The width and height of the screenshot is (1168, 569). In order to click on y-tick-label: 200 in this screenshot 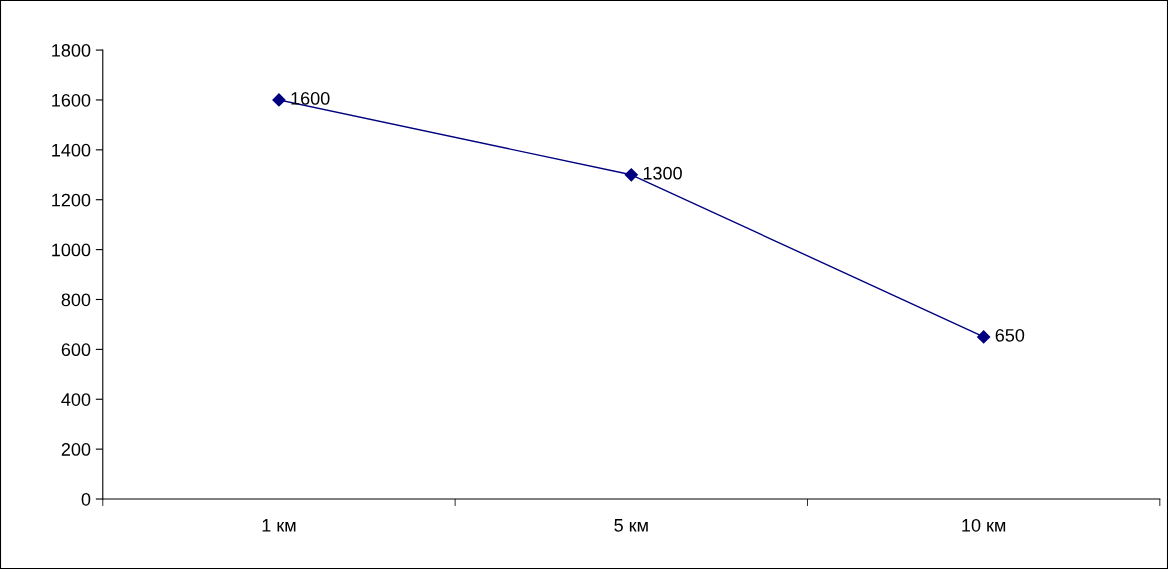, I will do `click(76, 449)`.